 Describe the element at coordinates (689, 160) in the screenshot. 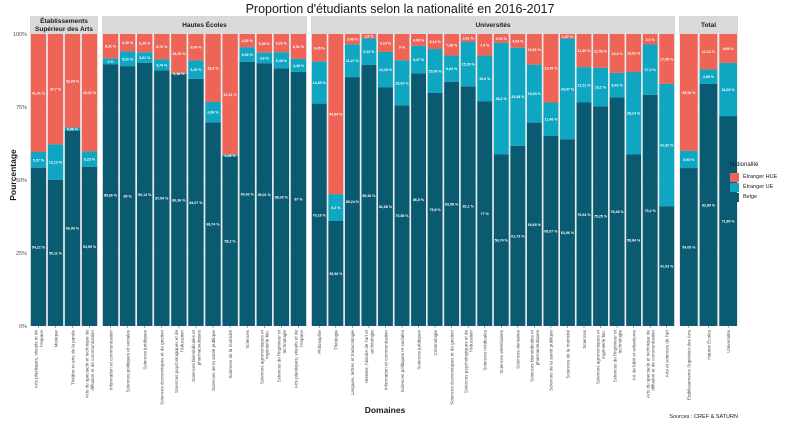

I see `data-label-ue: 5,93 %` at that location.